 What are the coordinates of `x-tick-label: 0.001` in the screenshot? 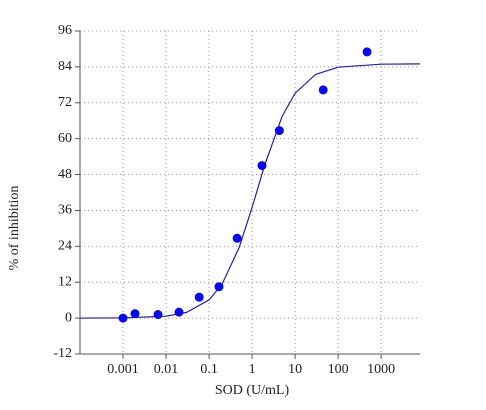 It's located at (123, 369).